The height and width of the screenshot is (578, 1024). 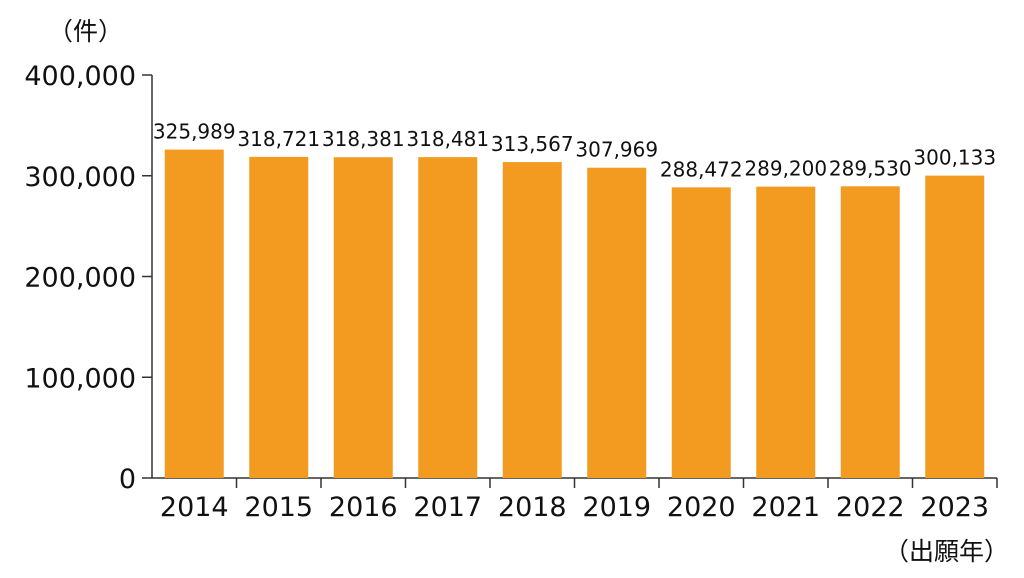 I want to click on y-tick-label: 100,000, so click(x=80, y=378).